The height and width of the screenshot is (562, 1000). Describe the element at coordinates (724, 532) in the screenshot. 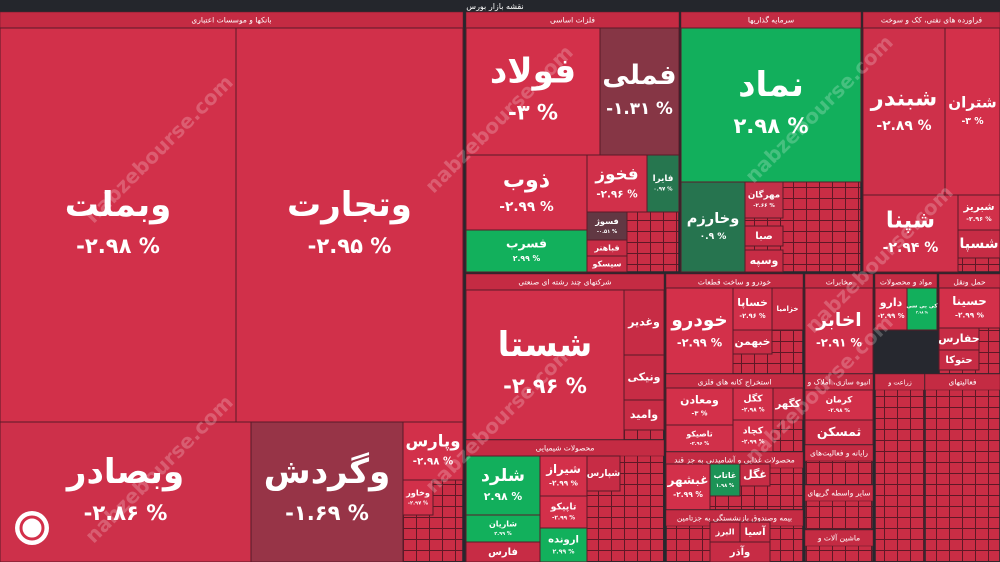

I see `tile-name: البرز` at that location.